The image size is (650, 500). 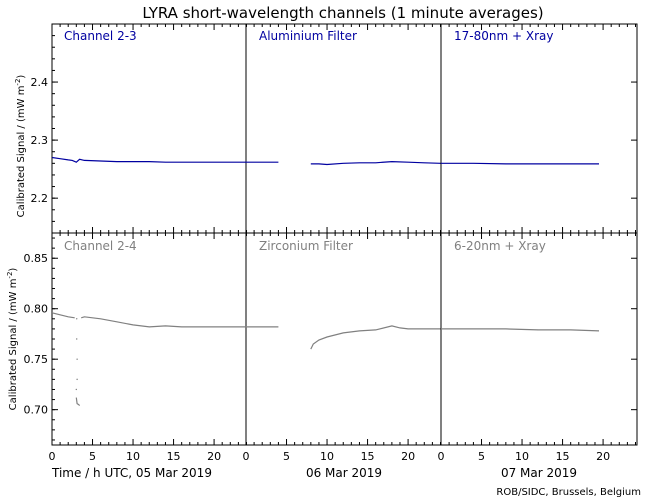 What do you see at coordinates (568, 492) in the screenshot?
I see `credit-text: ROB/SIDC, Brussels, Belgium` at bounding box center [568, 492].